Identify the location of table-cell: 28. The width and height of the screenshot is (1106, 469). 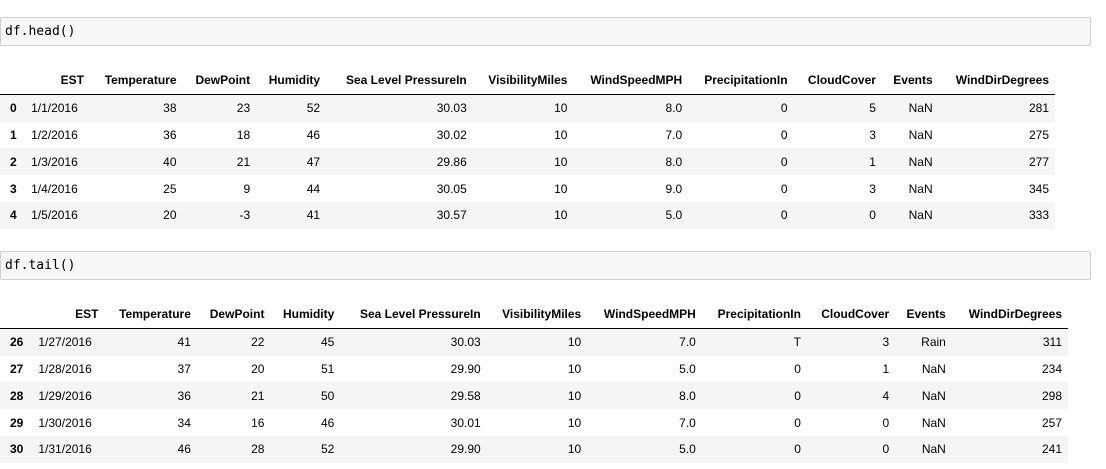
(258, 449).